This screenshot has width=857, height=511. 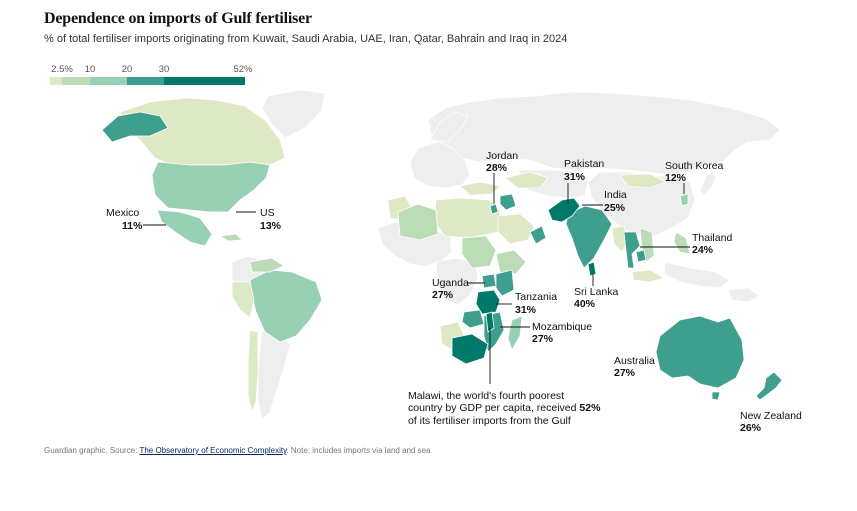 I want to click on ethiopia-shape, so click(x=511, y=262).